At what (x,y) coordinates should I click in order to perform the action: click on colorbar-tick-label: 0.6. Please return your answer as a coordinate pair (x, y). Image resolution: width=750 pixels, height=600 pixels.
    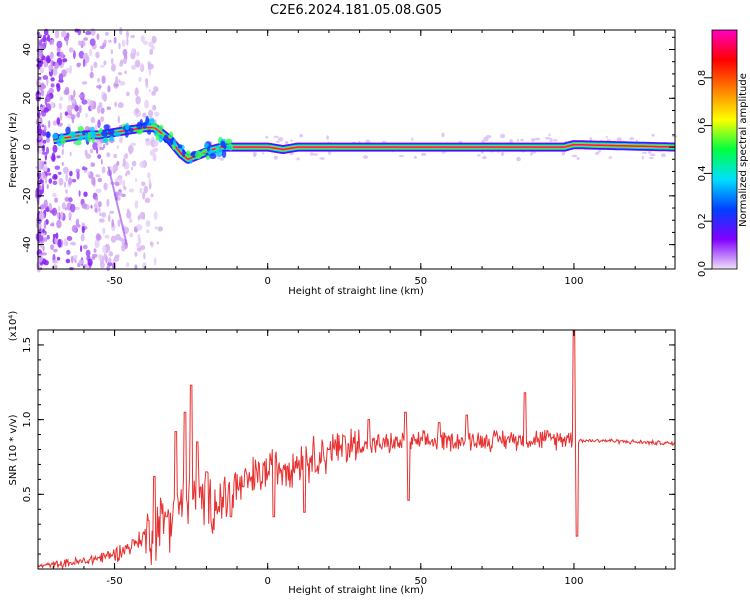
    Looking at the image, I should click on (702, 126).